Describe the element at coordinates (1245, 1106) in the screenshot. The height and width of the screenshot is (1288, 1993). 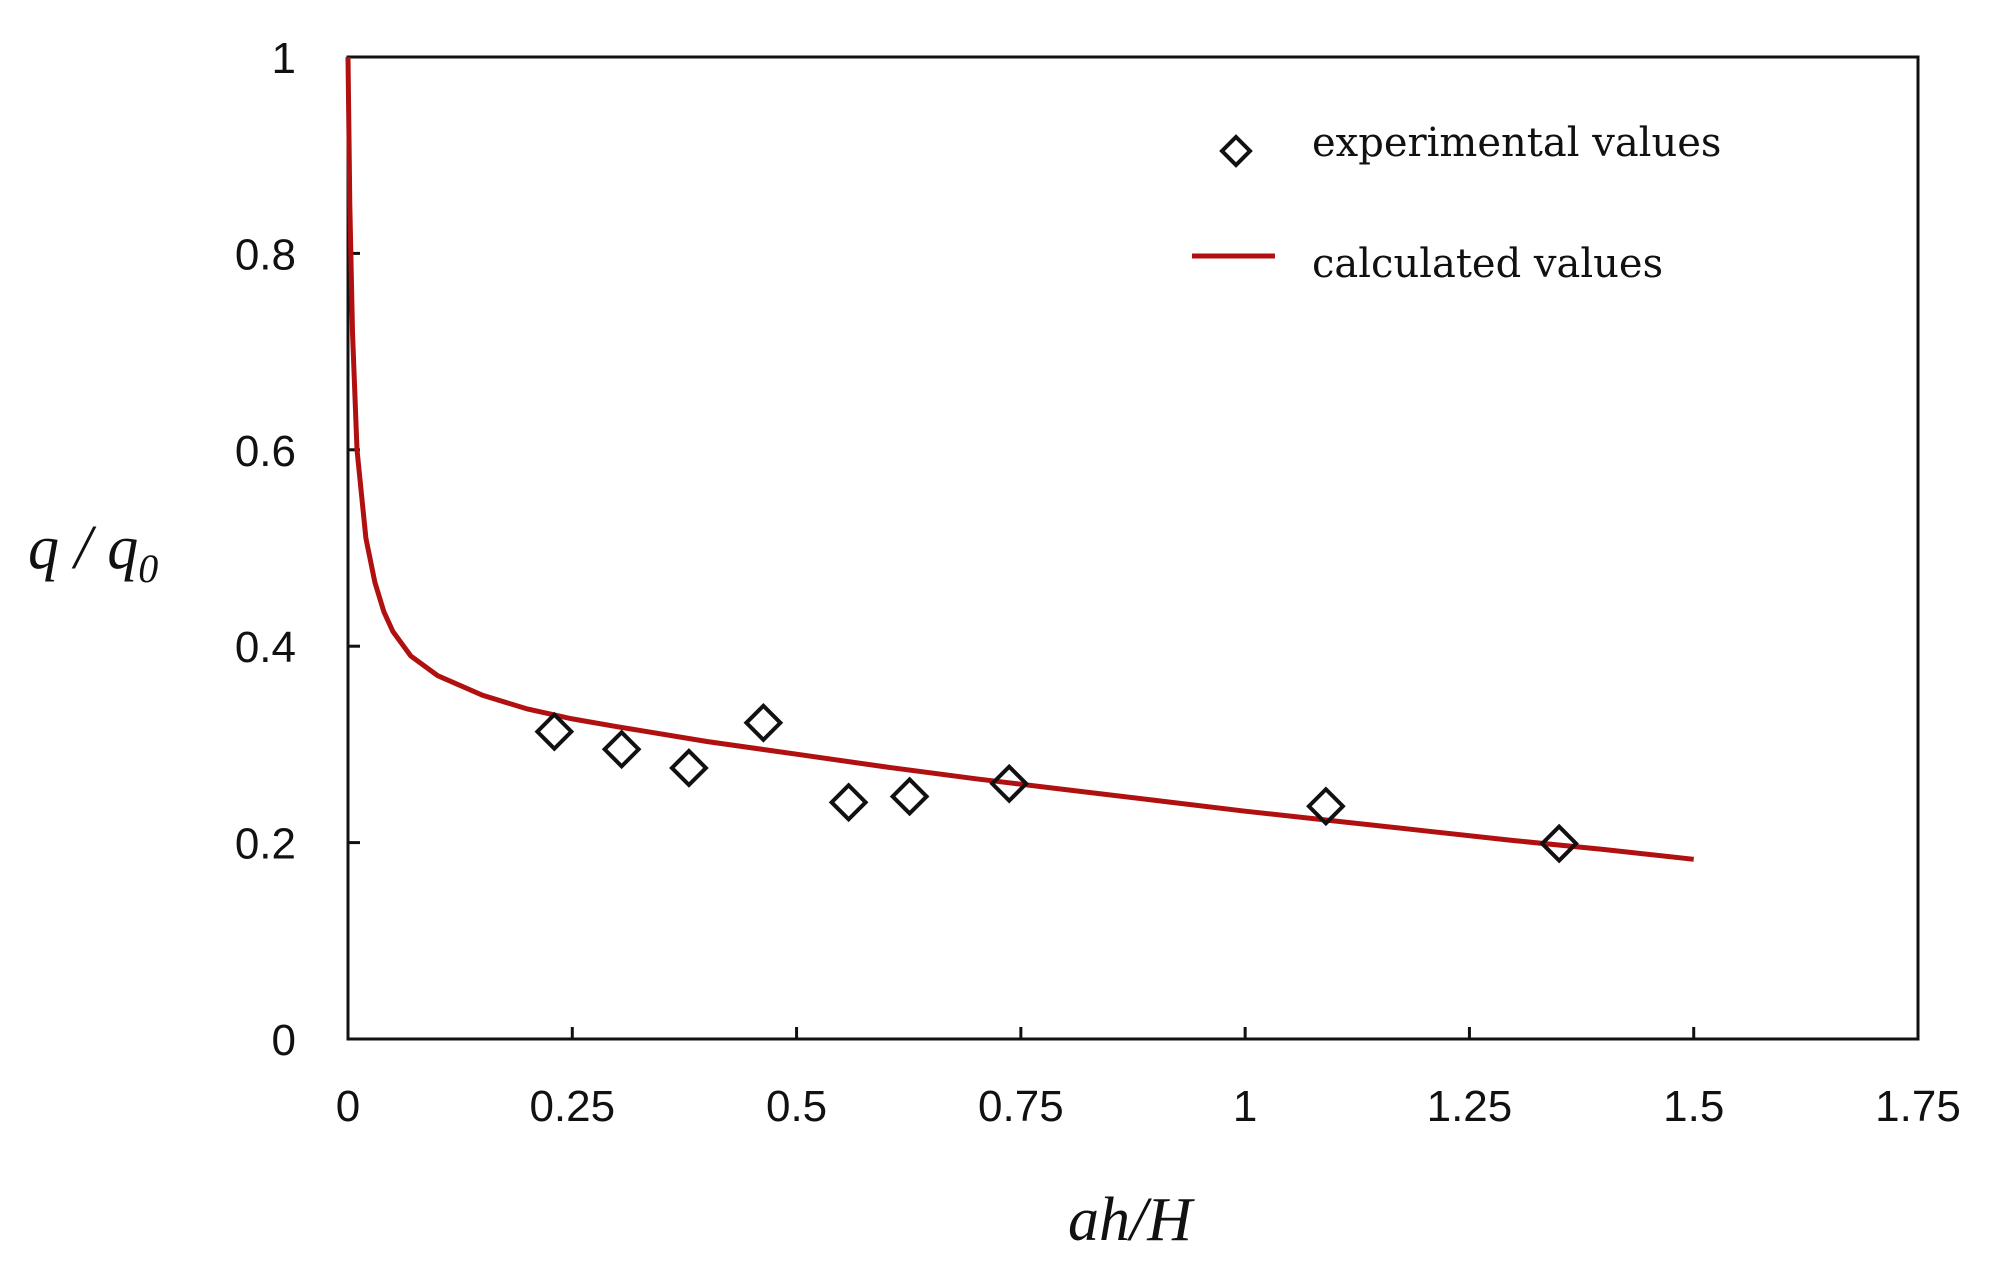
I see `x-tick-label: 1` at that location.